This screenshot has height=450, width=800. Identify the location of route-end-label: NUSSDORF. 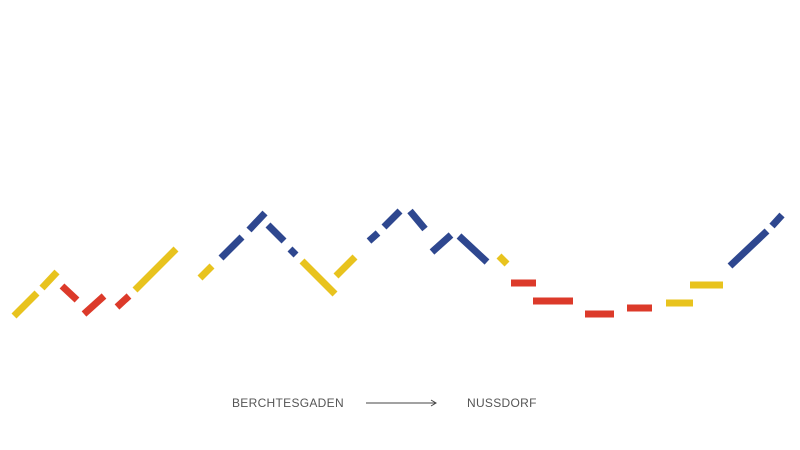
(502, 403).